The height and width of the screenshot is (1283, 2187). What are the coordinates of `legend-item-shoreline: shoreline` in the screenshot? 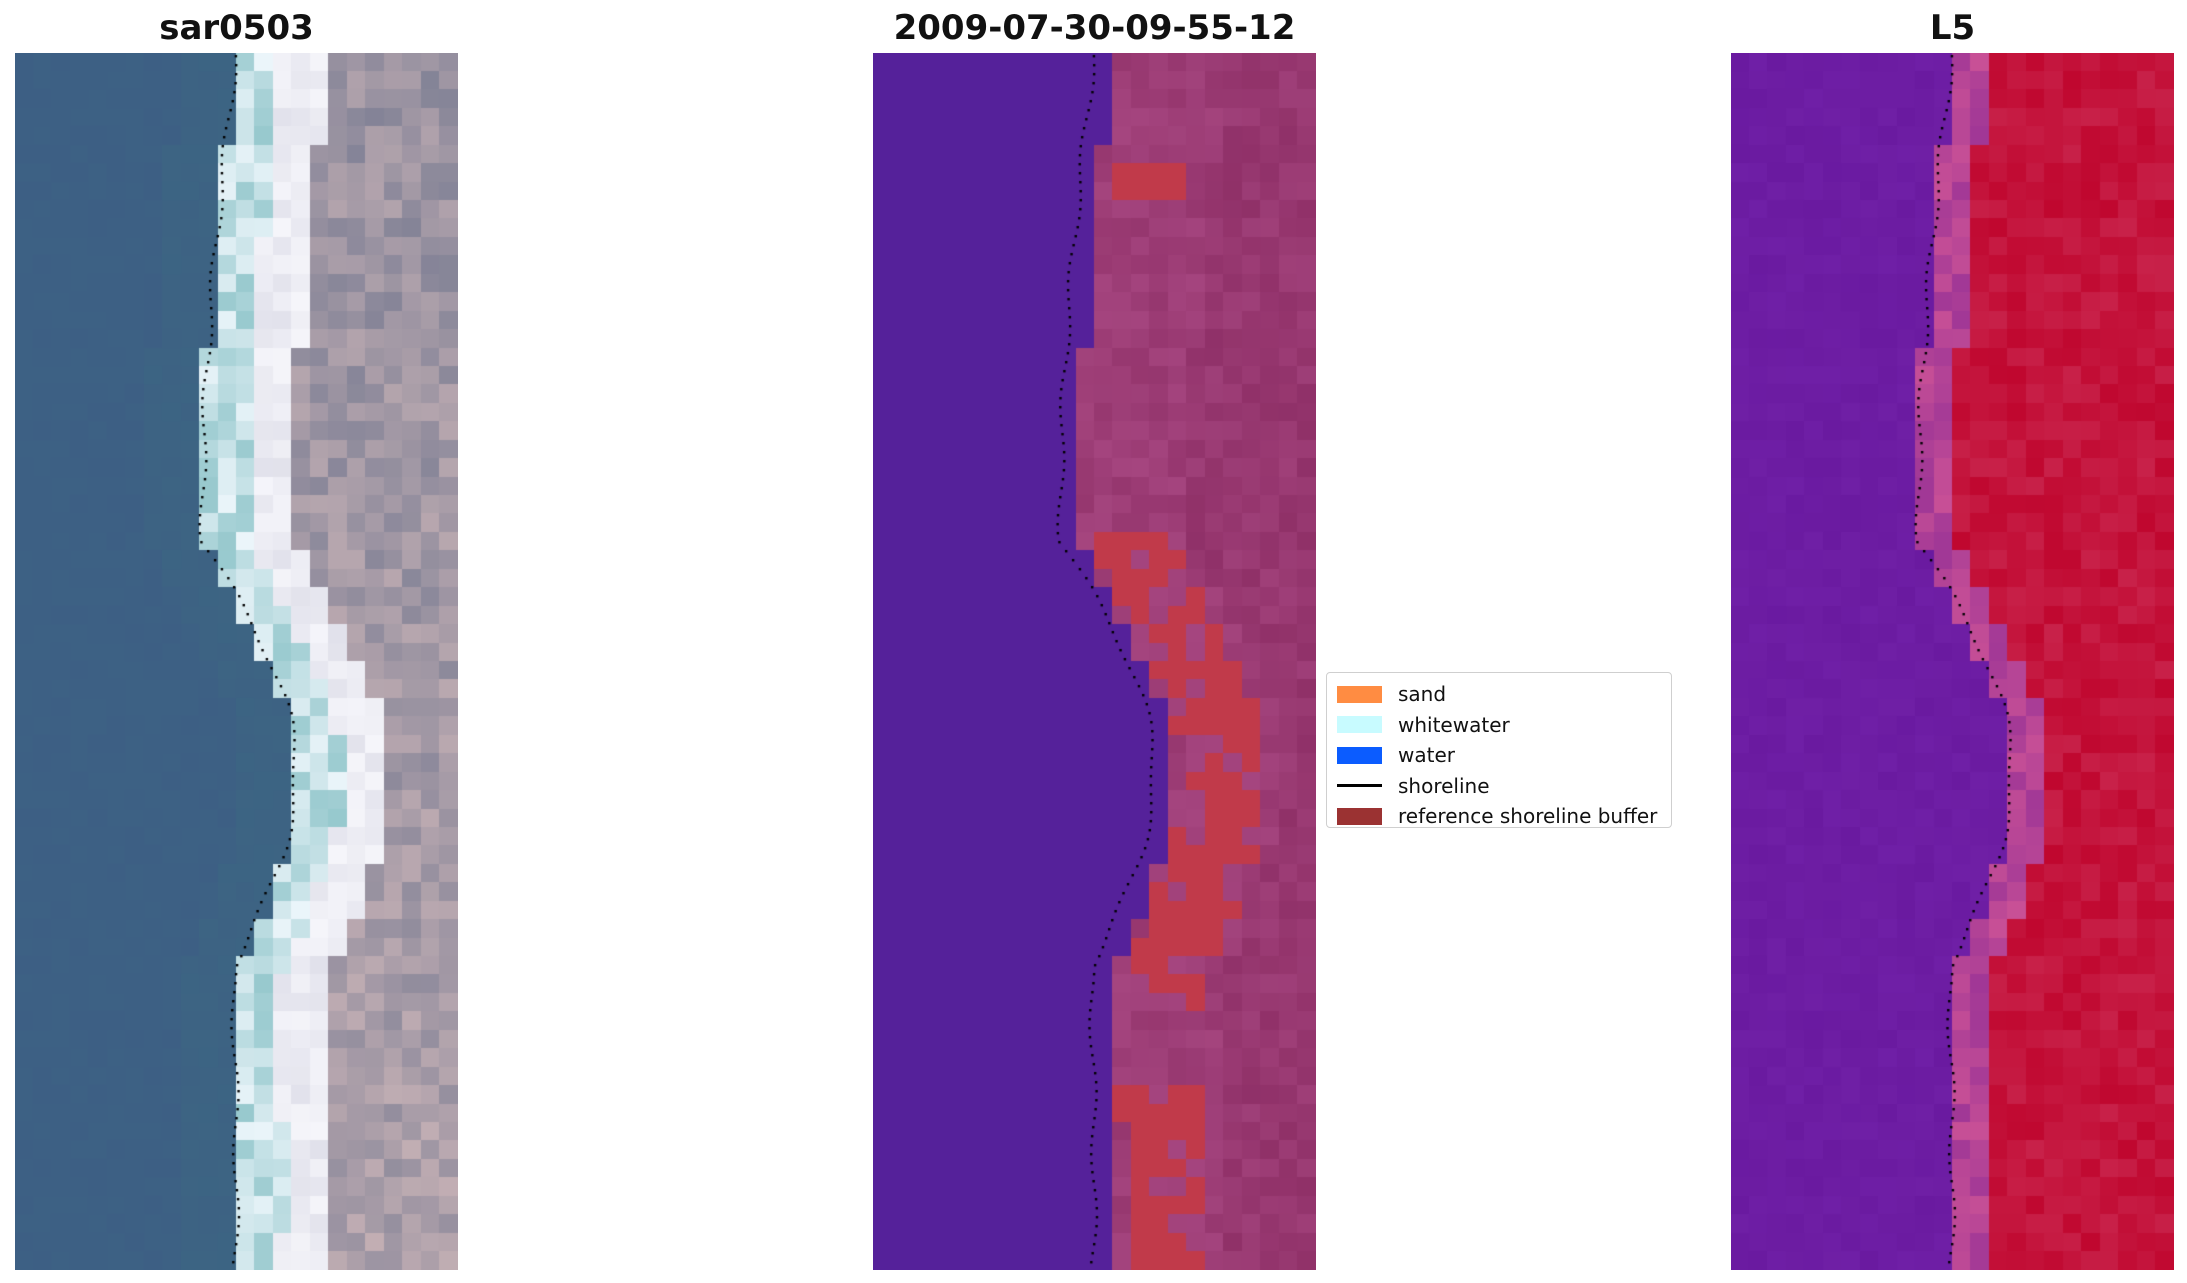 It's located at (1499, 786).